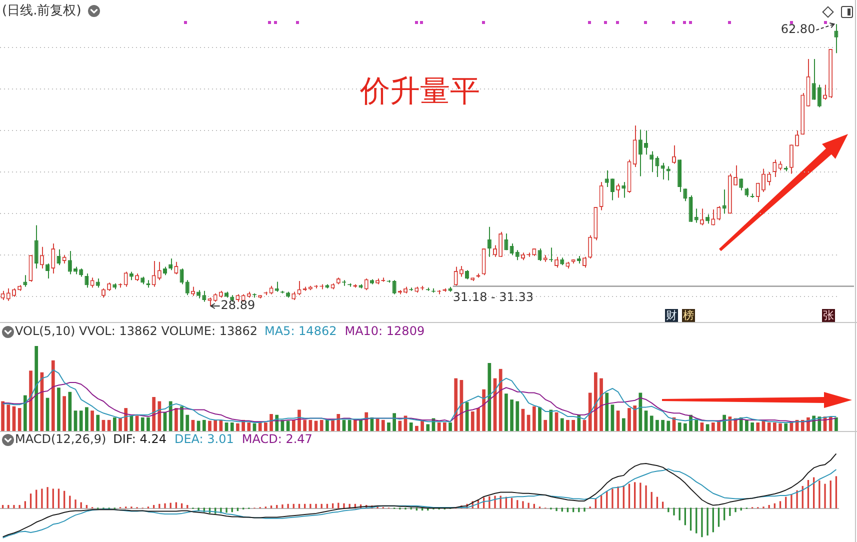  What do you see at coordinates (384, 331) in the screenshot?
I see `text: MA10: 12809` at bounding box center [384, 331].